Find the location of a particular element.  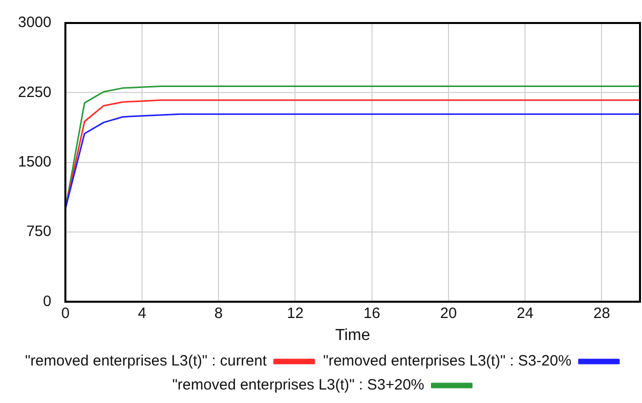

y-tick-label: 3000 is located at coordinates (35, 23).